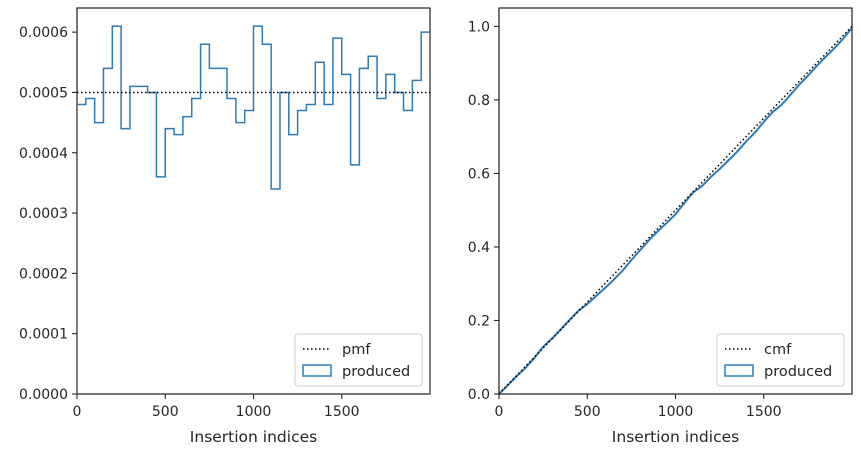  What do you see at coordinates (43, 274) in the screenshot?
I see `y-tick-label: 0.0002` at bounding box center [43, 274].